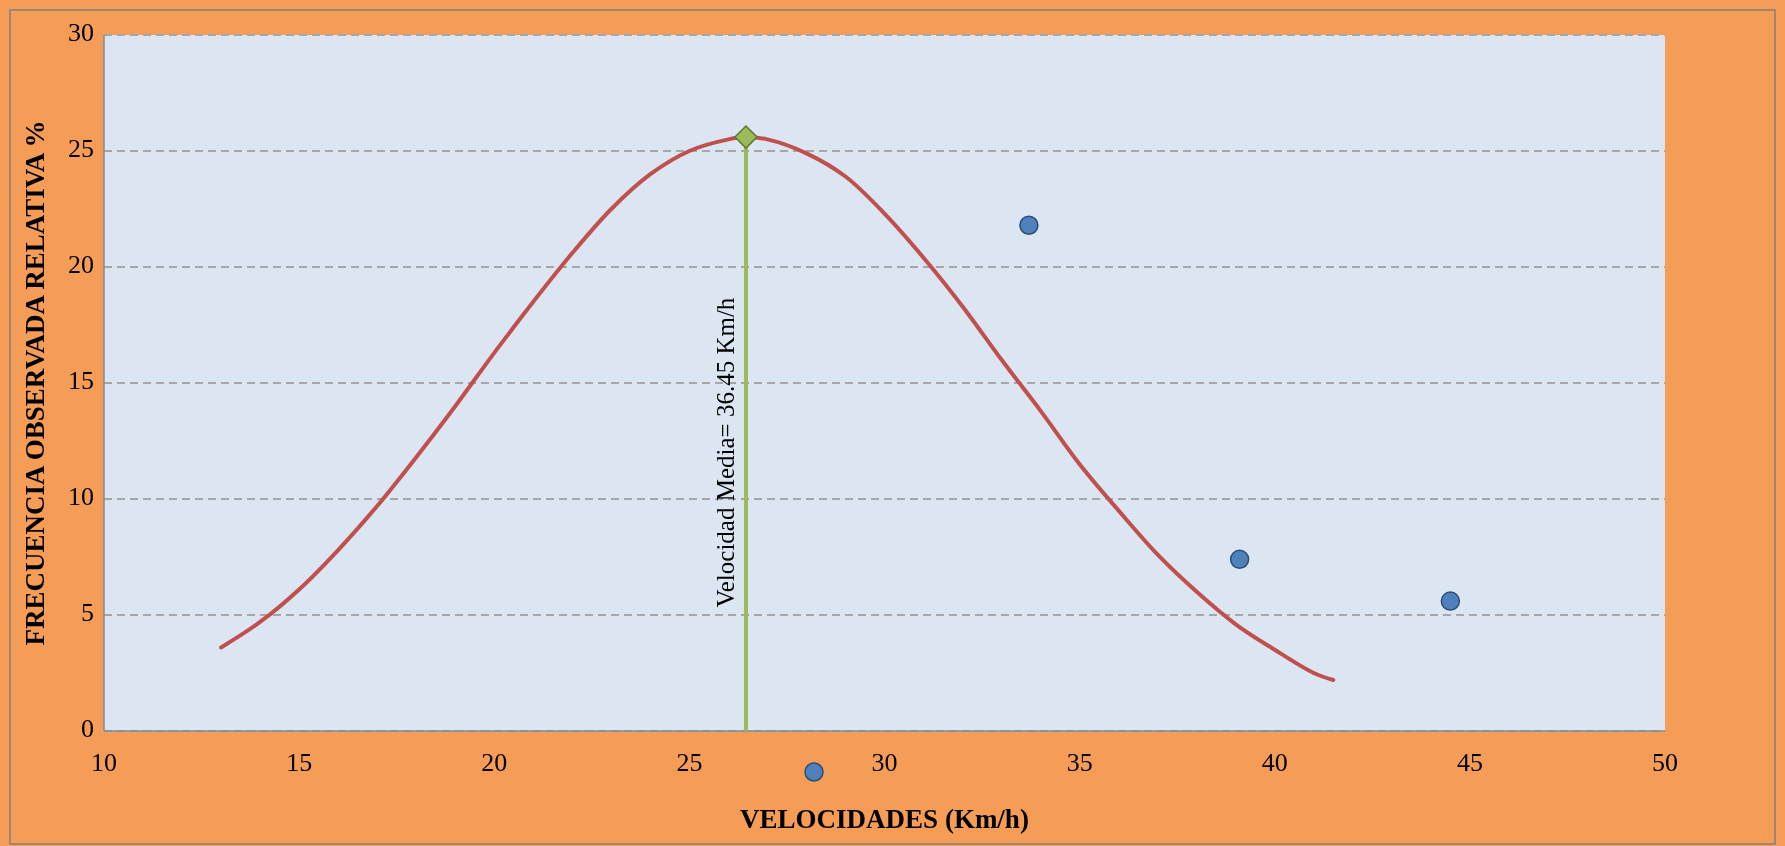  Describe the element at coordinates (81, 32) in the screenshot. I see `y-tick-label: 30` at that location.